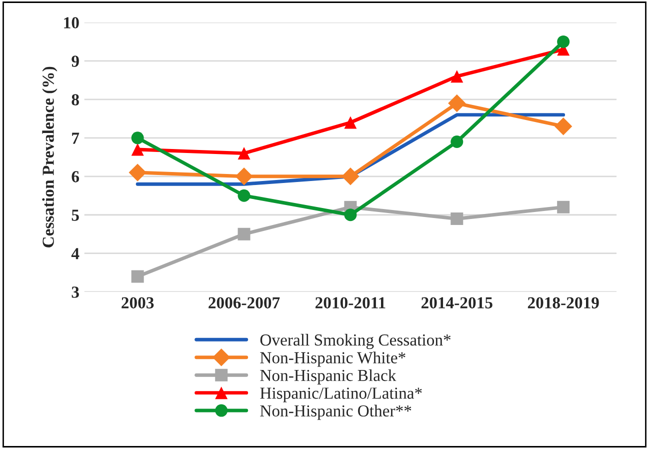 Image resolution: width=649 pixels, height=449 pixels. I want to click on legend-label: Hispanic/Latino/Latina*, so click(341, 395).